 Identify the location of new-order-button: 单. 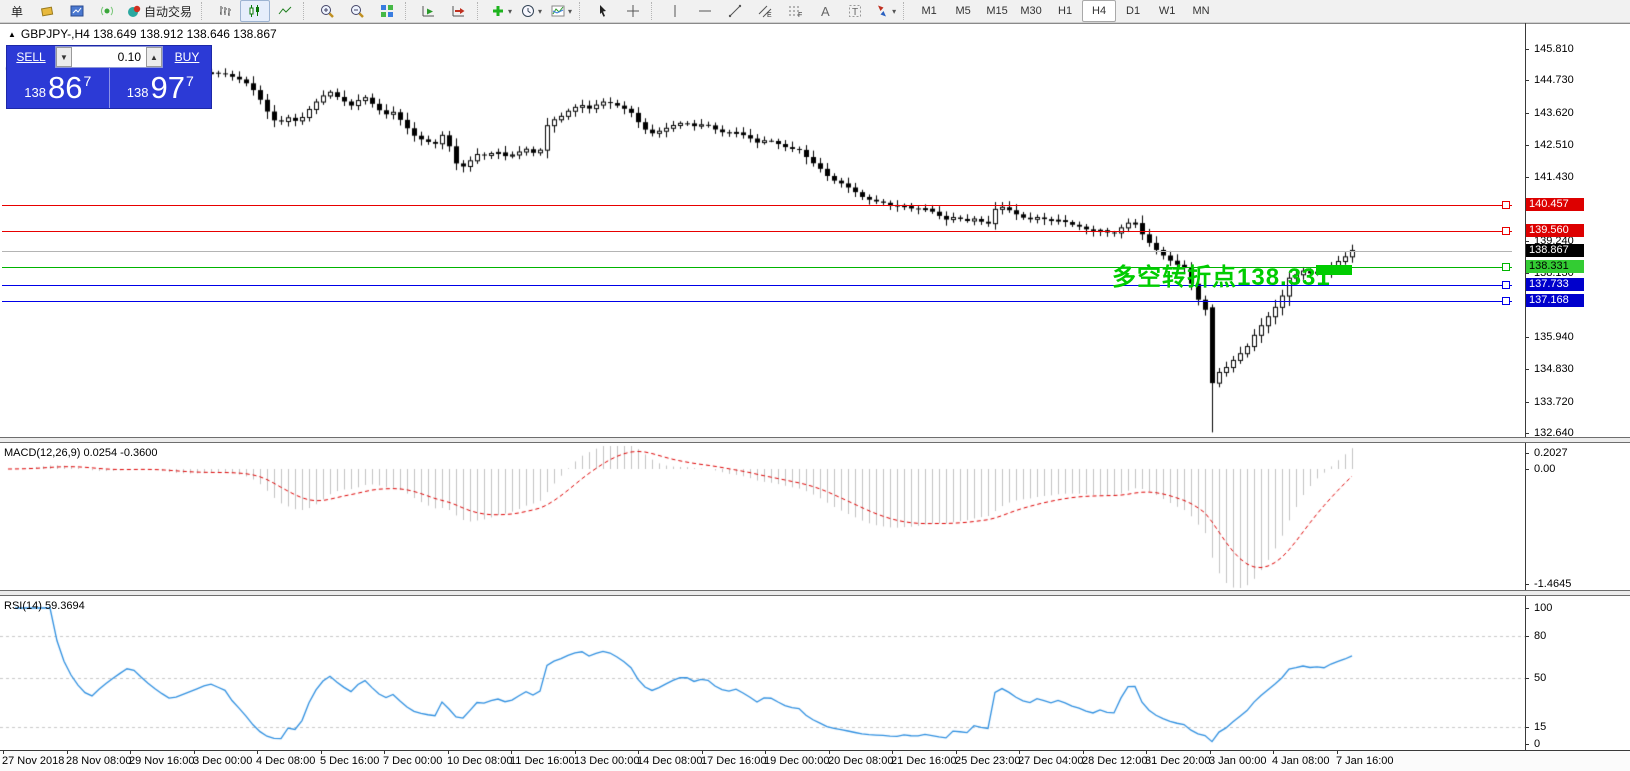
(17, 11).